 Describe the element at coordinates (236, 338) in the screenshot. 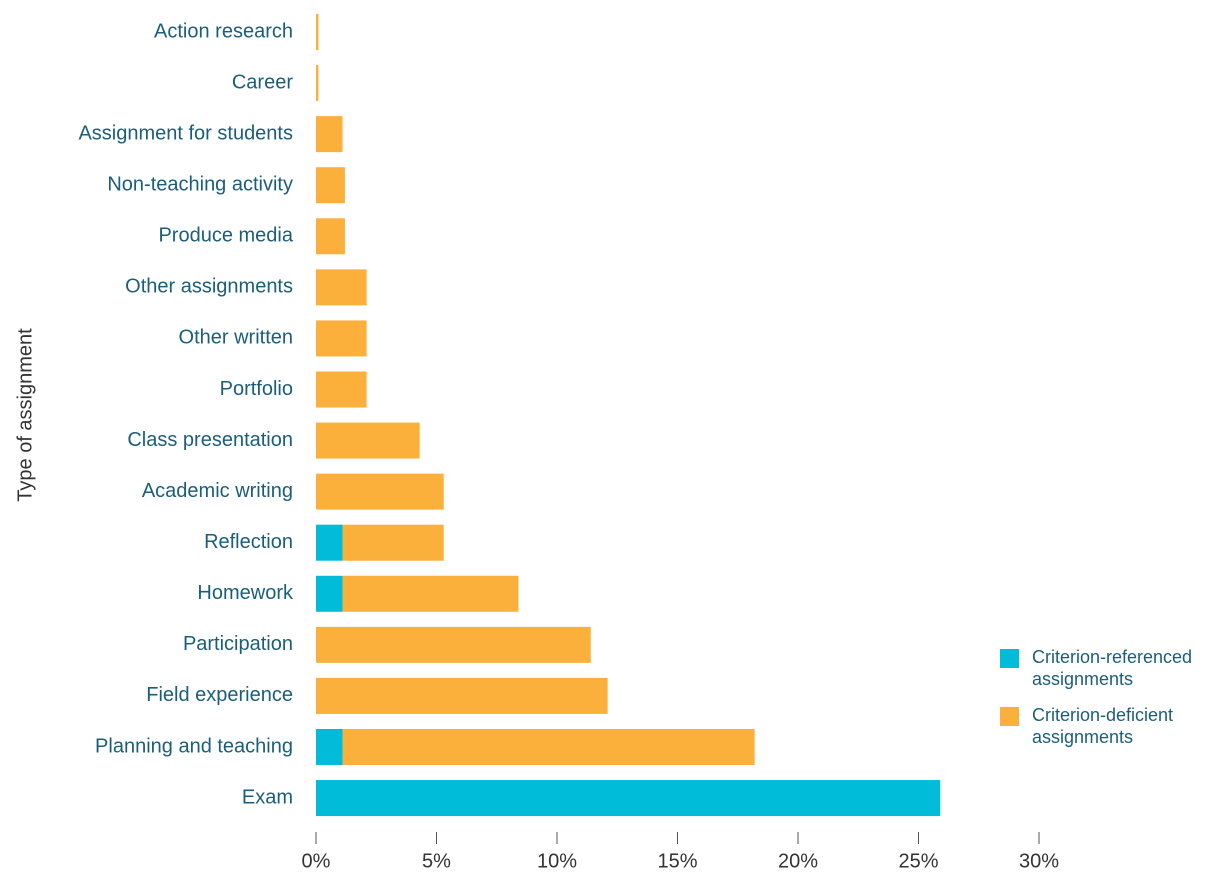

I see `y-tick-label: Other written` at that location.